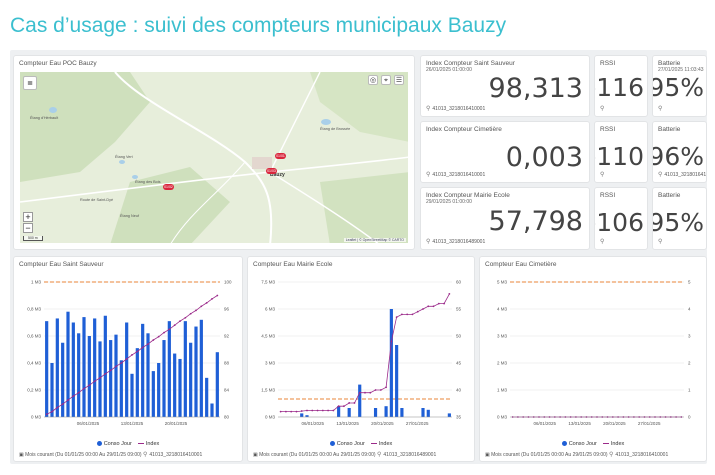 This screenshot has width=715, height=475. I want to click on menu-icon: ☰, so click(399, 80).